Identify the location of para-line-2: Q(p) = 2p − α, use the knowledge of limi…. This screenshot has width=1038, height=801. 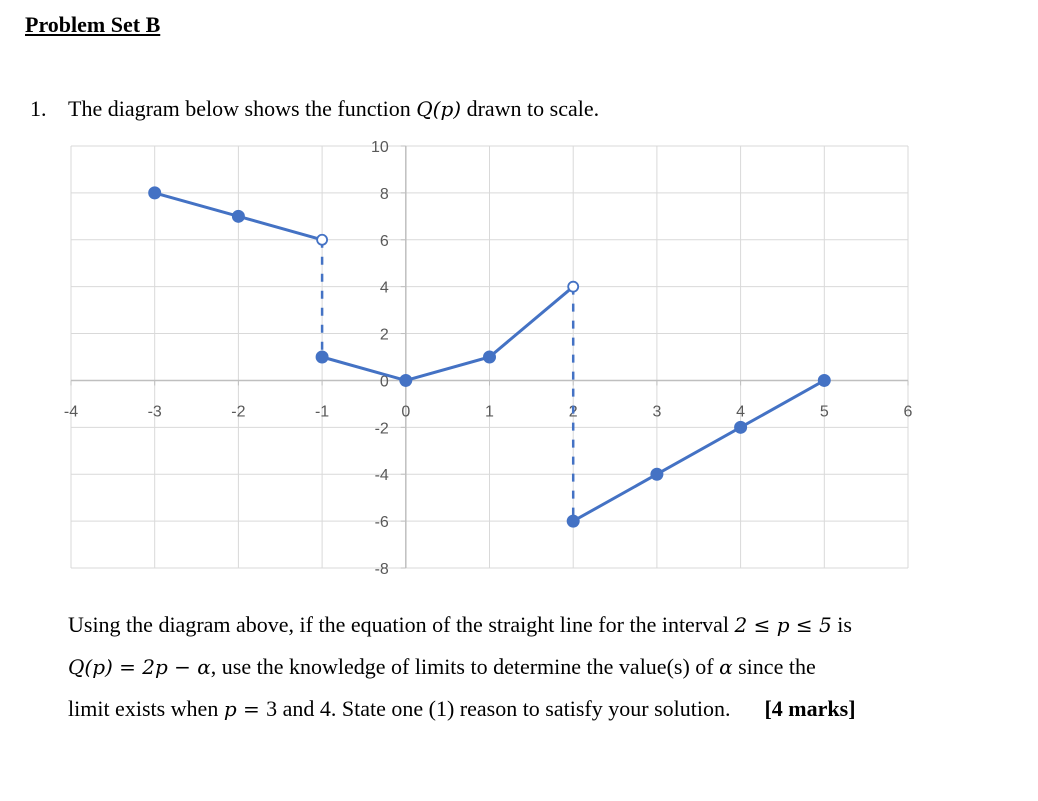
(442, 667).